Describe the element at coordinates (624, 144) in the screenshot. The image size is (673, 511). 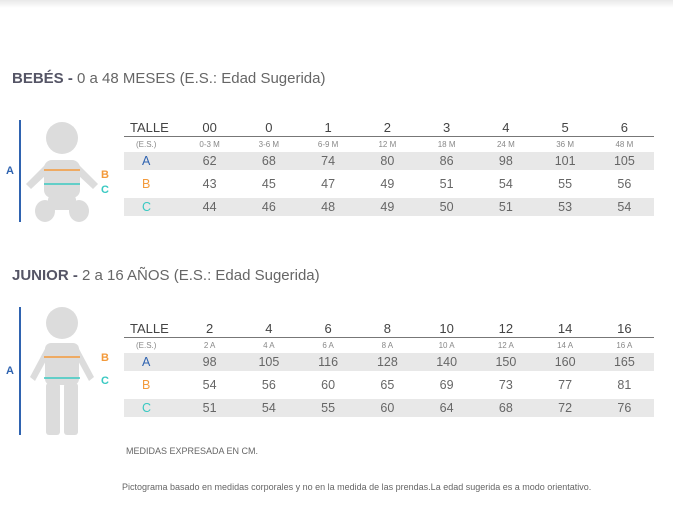
I see `age-cell: 48 M` at that location.